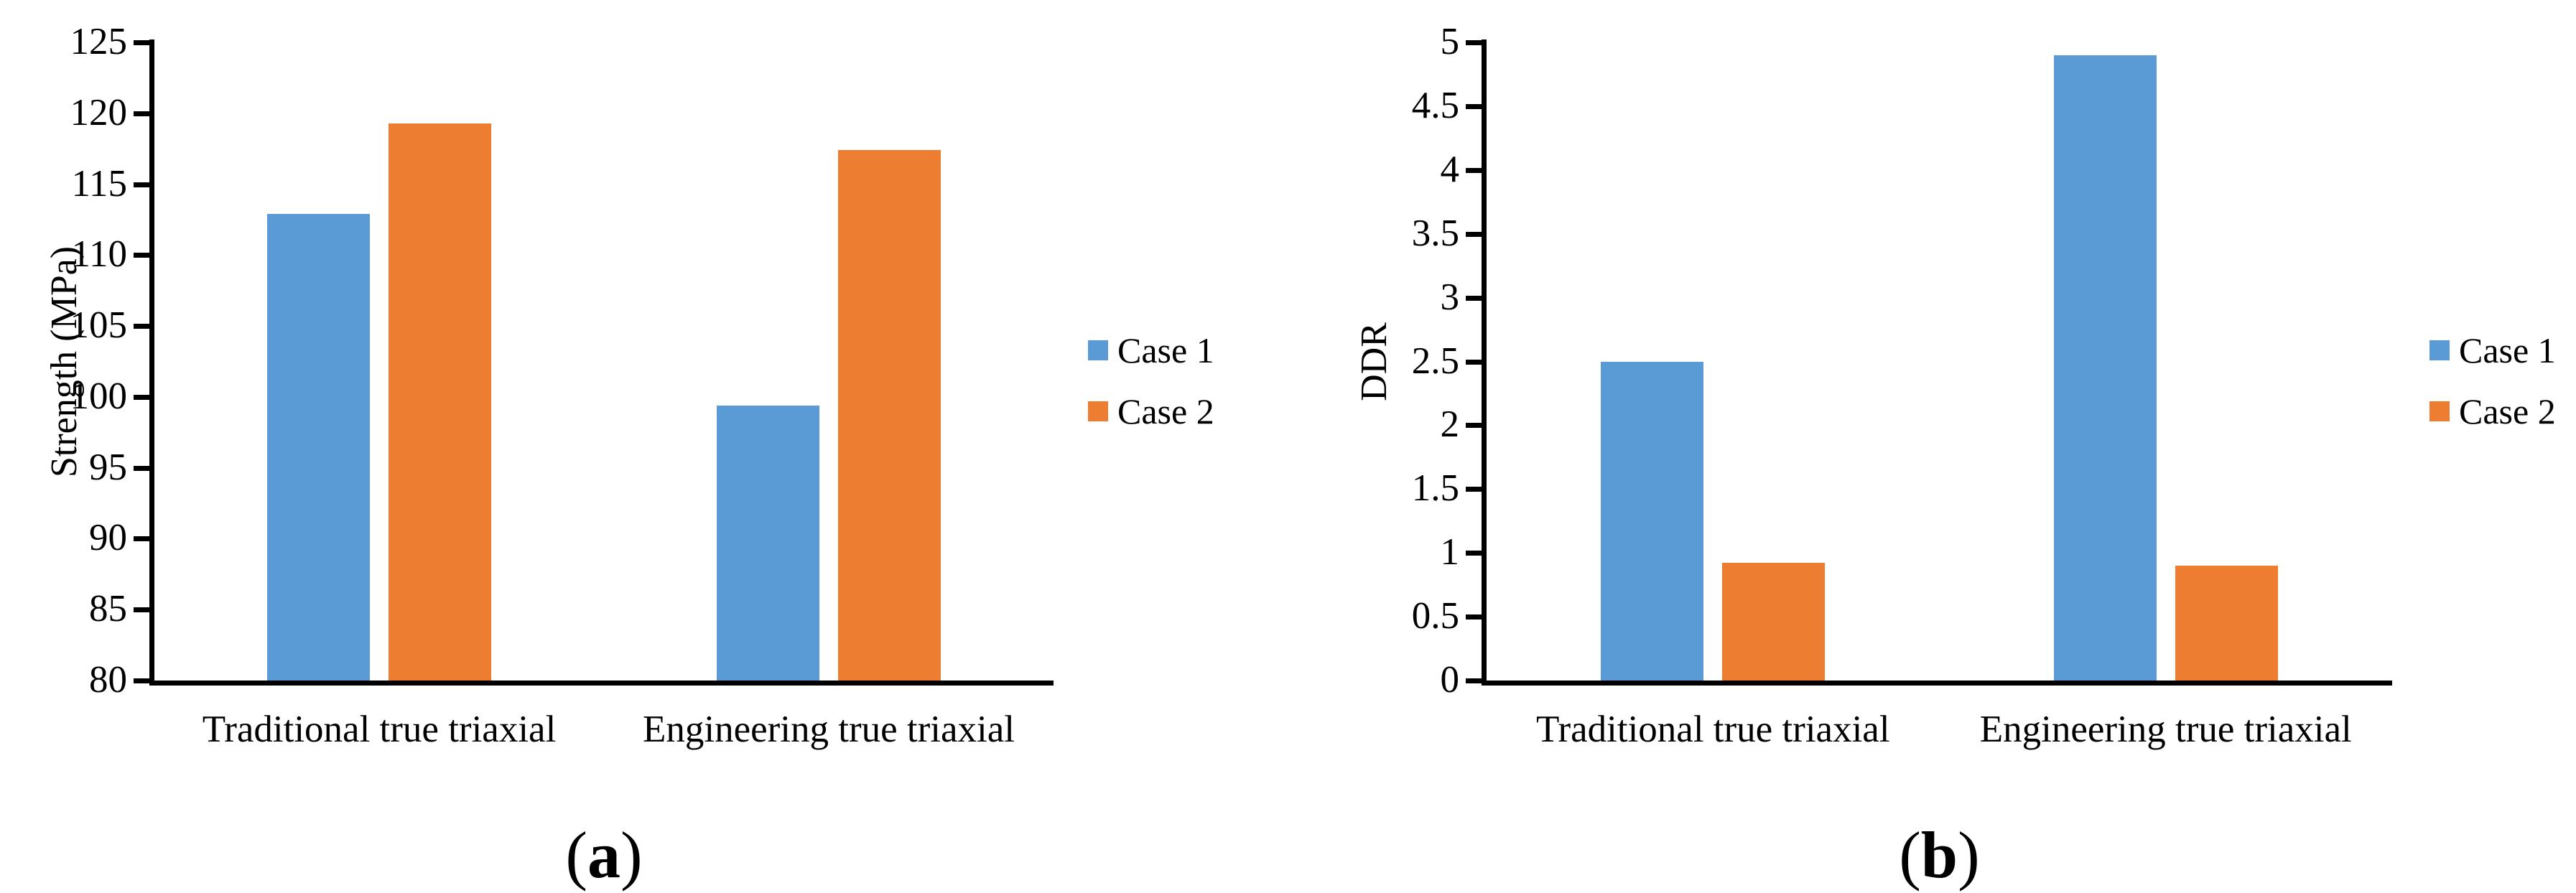 The height and width of the screenshot is (893, 2576). I want to click on y-tick-label-3-5: 3.5, so click(1435, 233).